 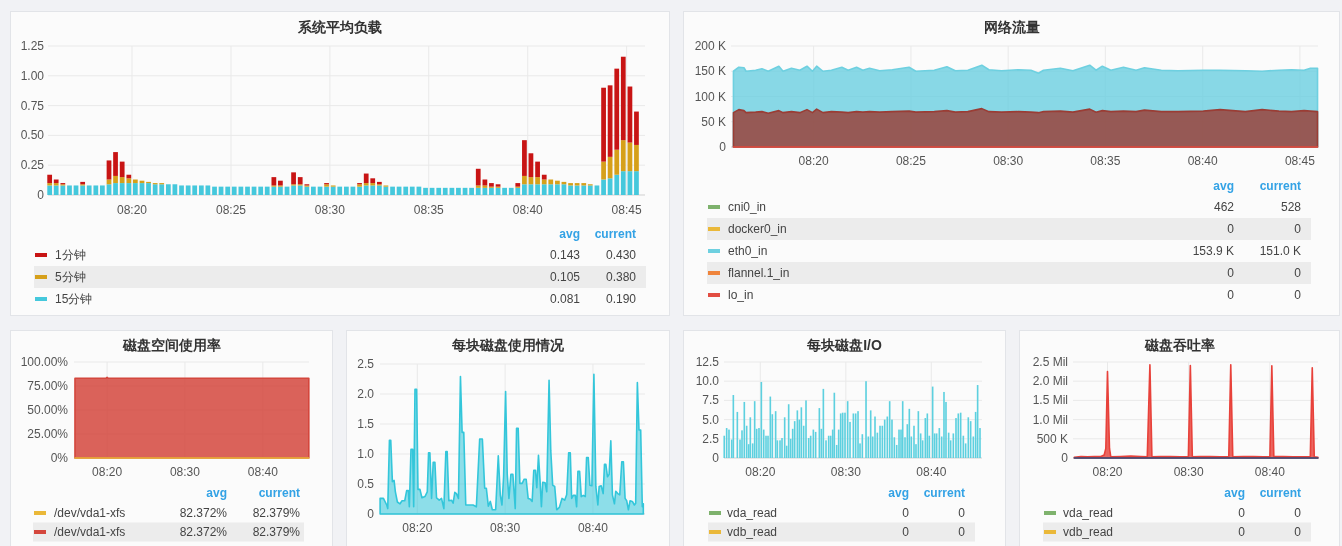 What do you see at coordinates (621, 299) in the screenshot?
I see `text: 0.190` at bounding box center [621, 299].